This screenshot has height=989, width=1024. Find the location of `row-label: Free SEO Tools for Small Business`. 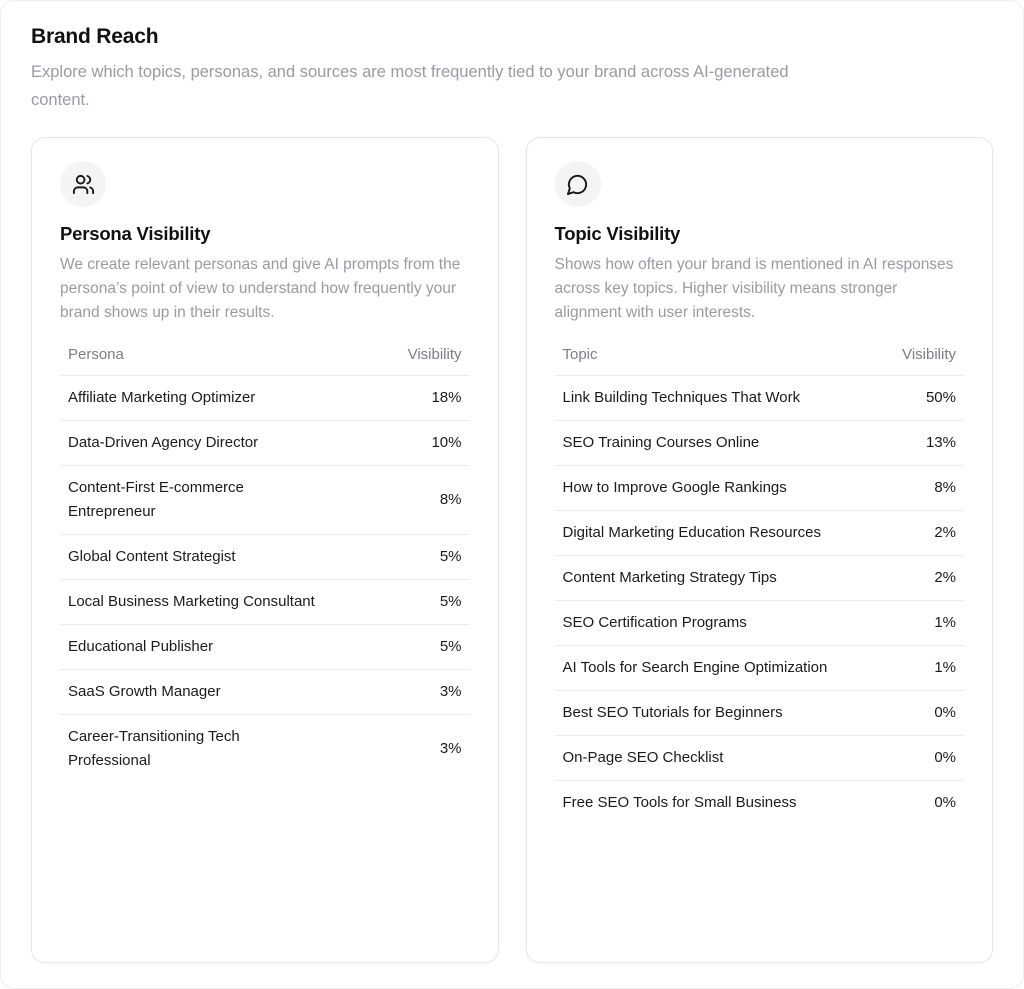

row-label: Free SEO Tools for Small Business is located at coordinates (719, 802).